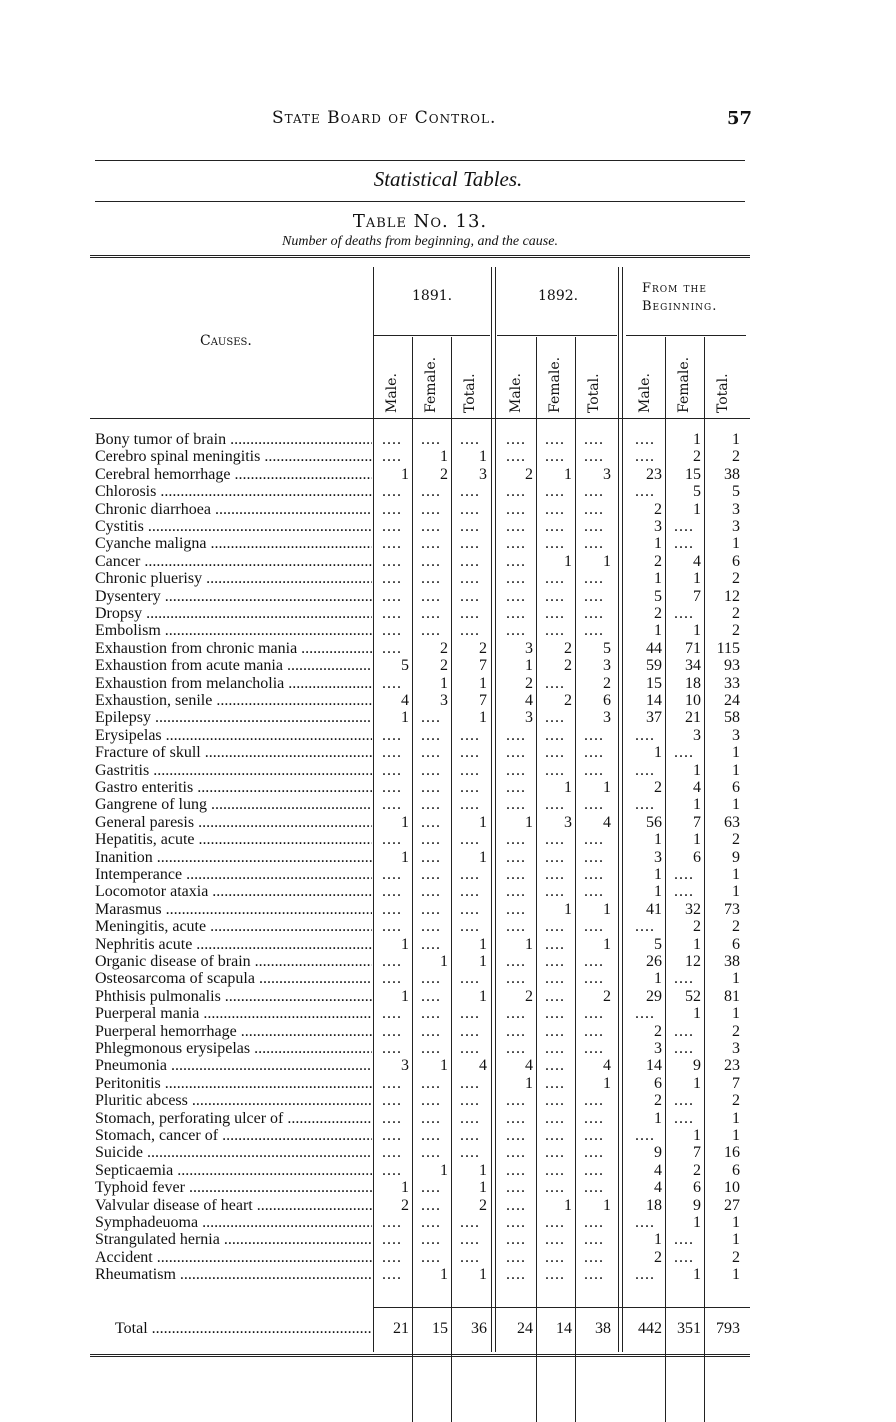 This screenshot has height=1422, width=896. I want to click on table-bottom-rule, so click(420, 1355).